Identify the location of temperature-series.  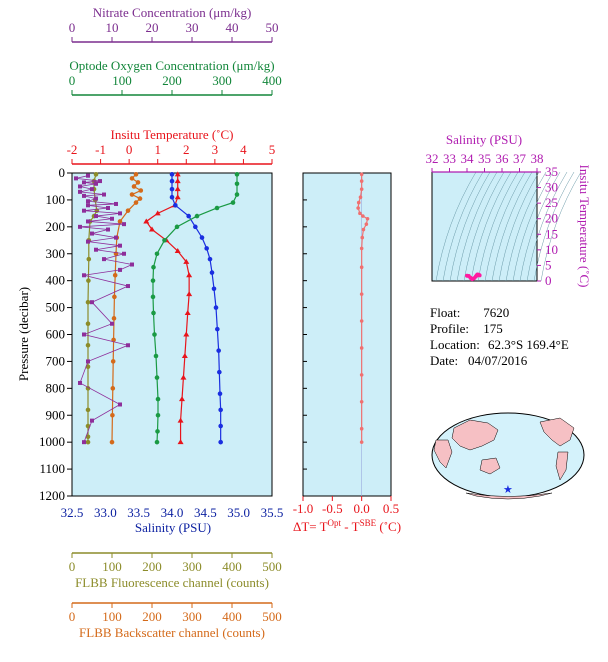
(168, 308).